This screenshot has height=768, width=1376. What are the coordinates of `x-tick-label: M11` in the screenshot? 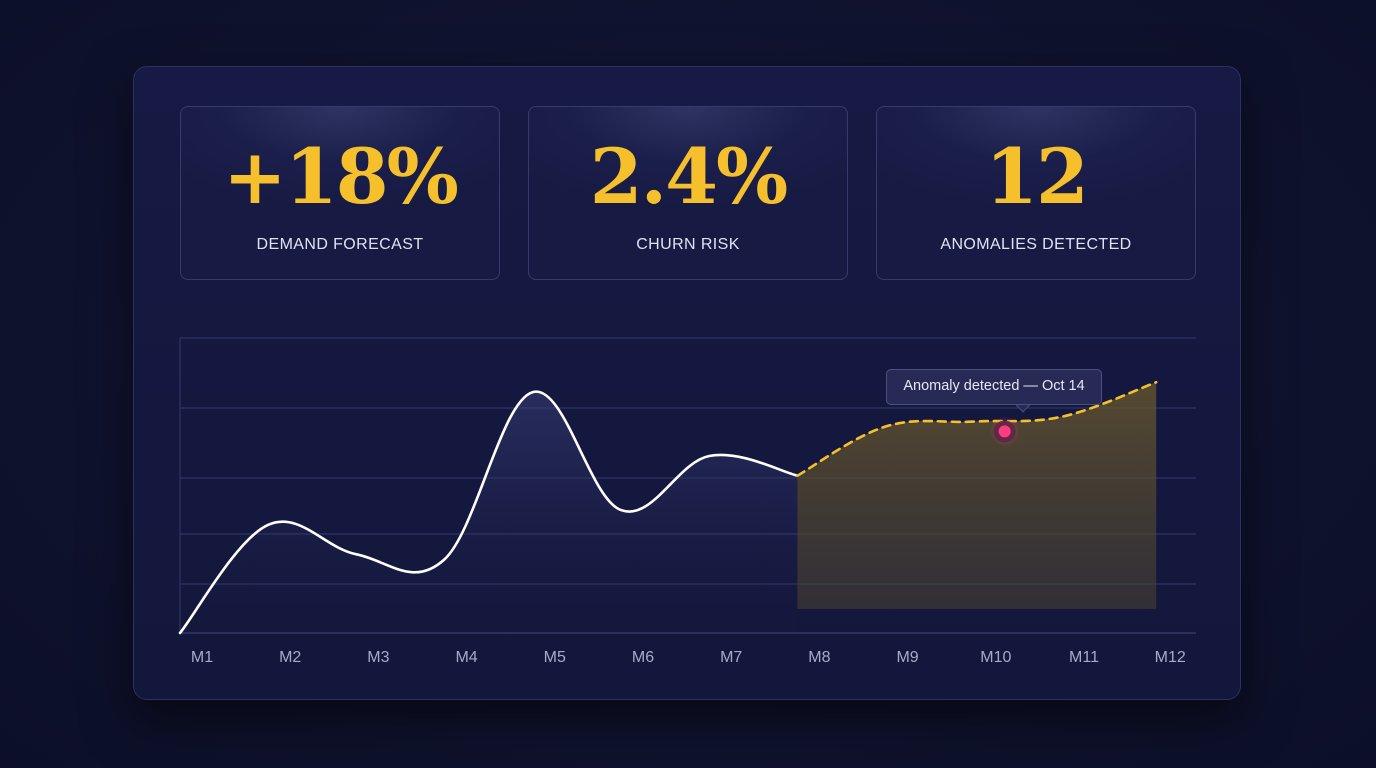 It's located at (1084, 657).